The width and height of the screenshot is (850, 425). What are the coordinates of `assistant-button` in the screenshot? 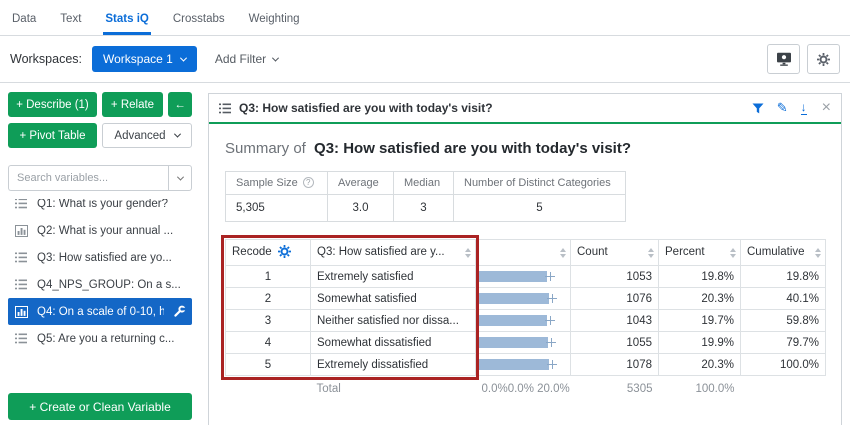 It's located at (783, 59).